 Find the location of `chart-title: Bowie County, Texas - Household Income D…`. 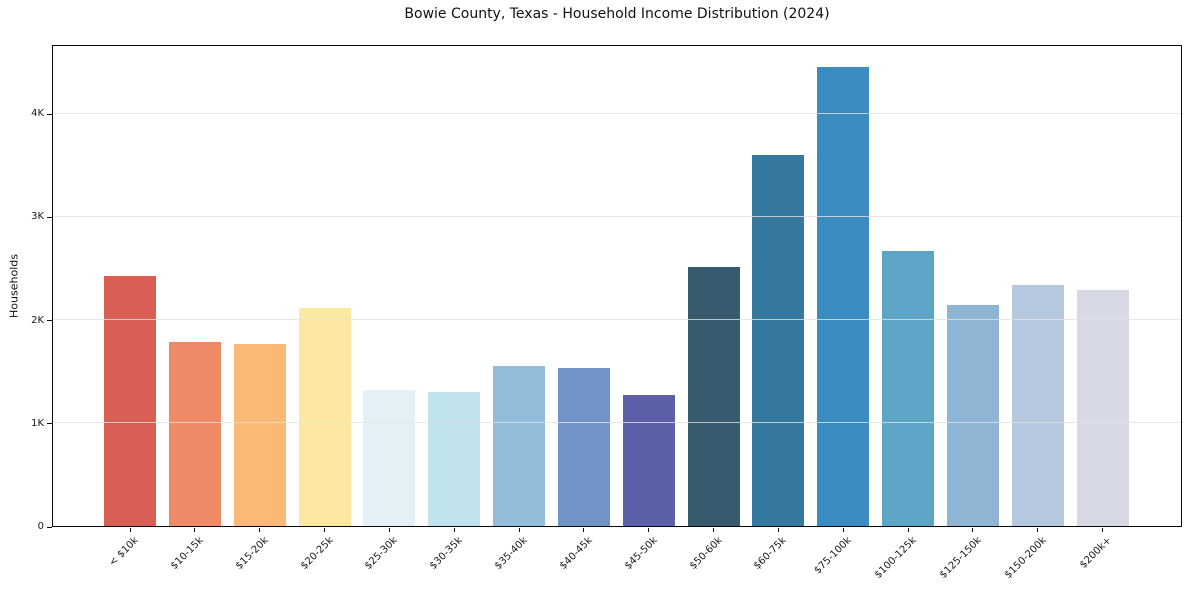

chart-title: Bowie County, Texas - Household Income D… is located at coordinates (617, 14).